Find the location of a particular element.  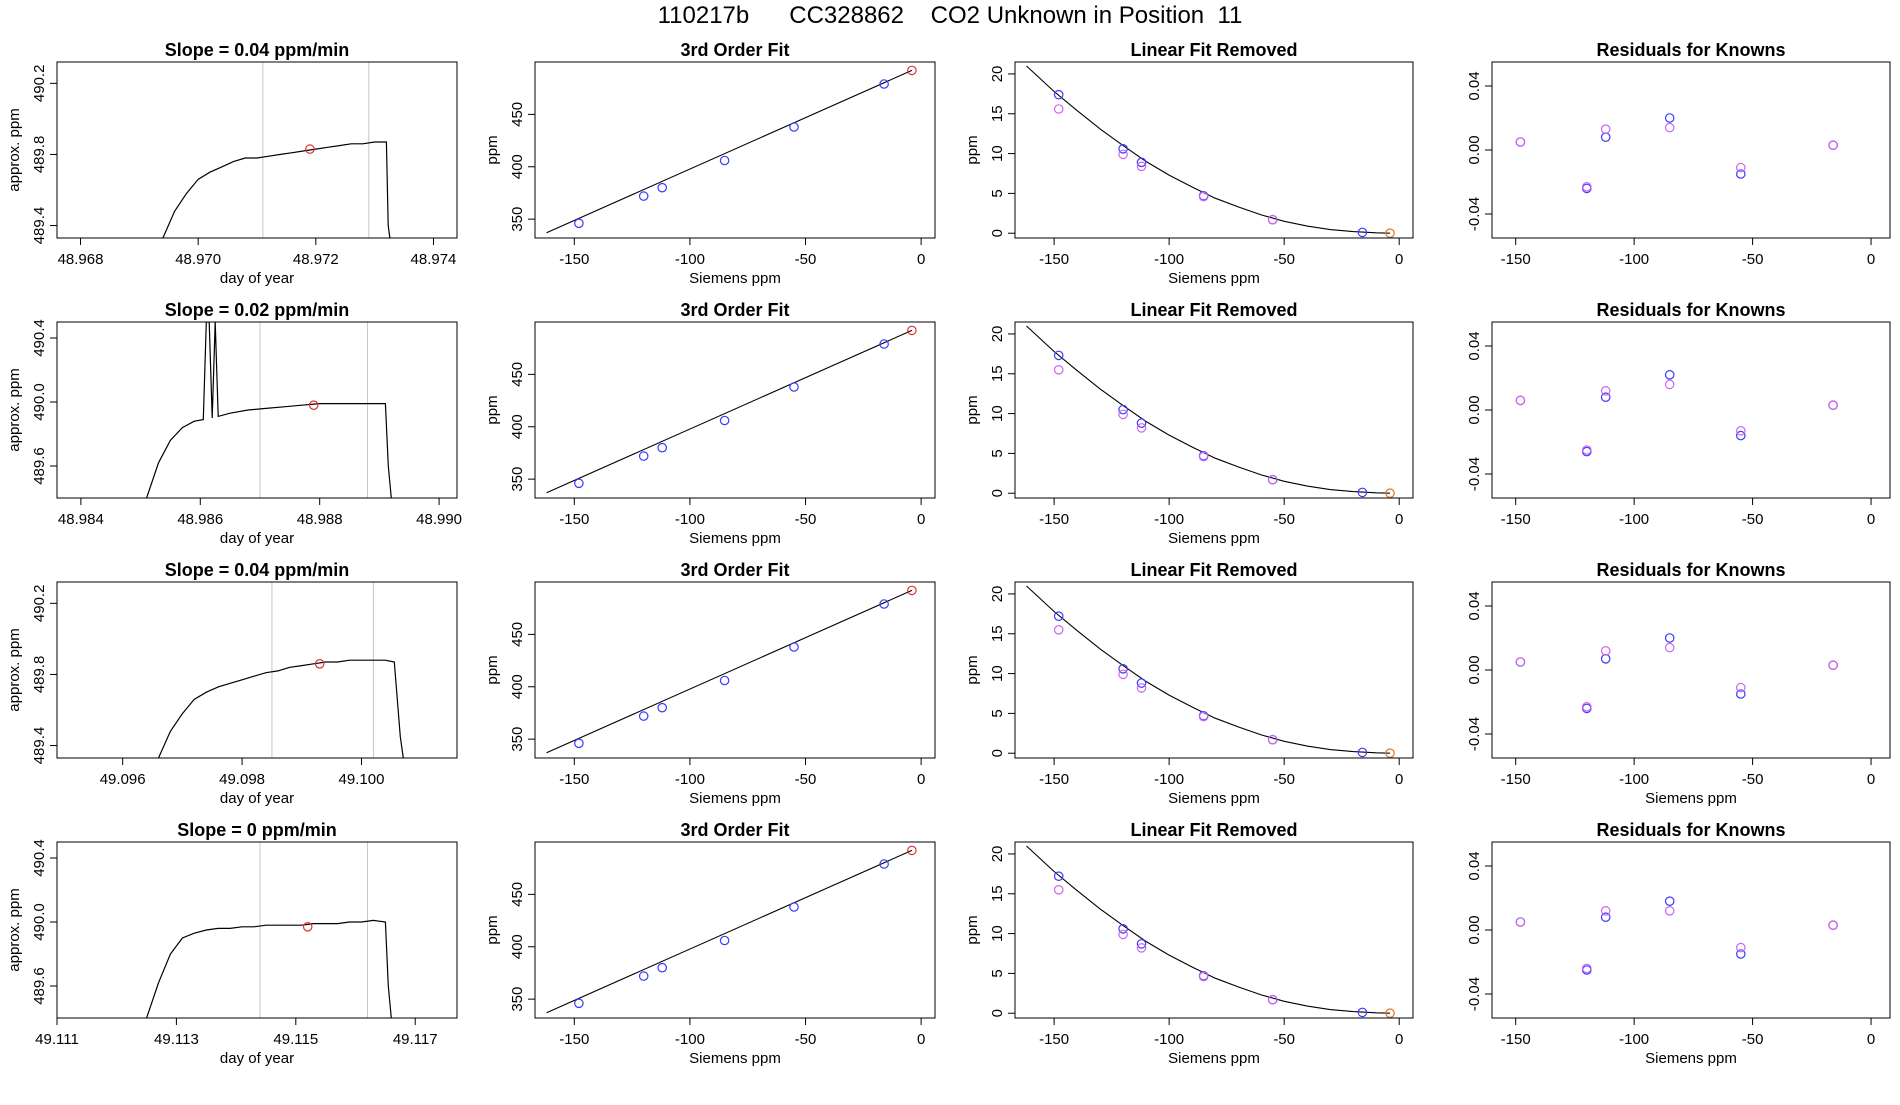

panel-title: 3rd Order Fit is located at coordinates (734, 570).